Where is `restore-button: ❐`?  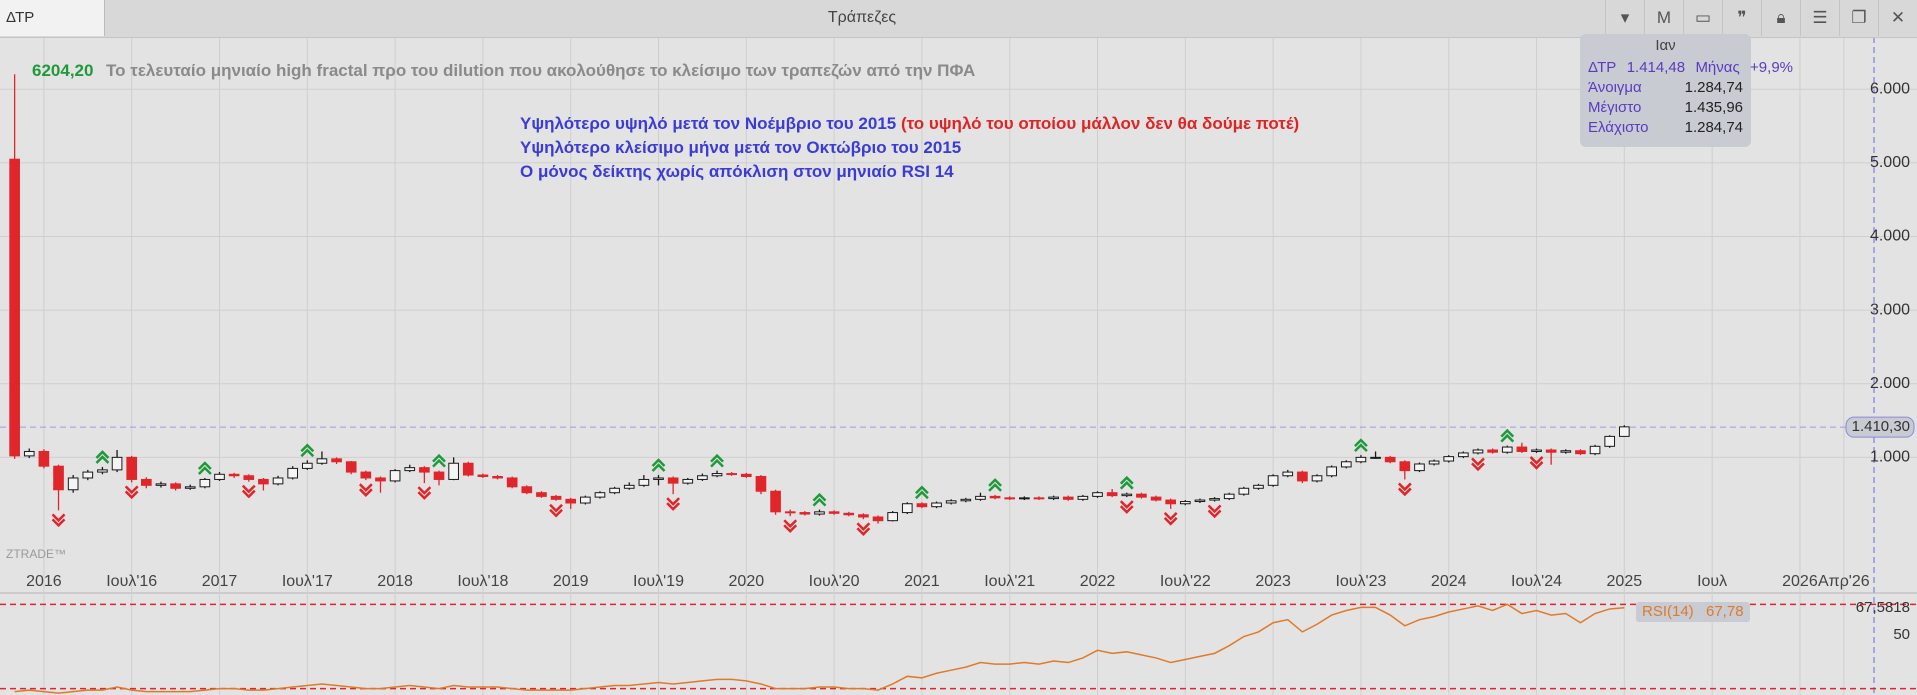
restore-button: ❐ is located at coordinates (1858, 18).